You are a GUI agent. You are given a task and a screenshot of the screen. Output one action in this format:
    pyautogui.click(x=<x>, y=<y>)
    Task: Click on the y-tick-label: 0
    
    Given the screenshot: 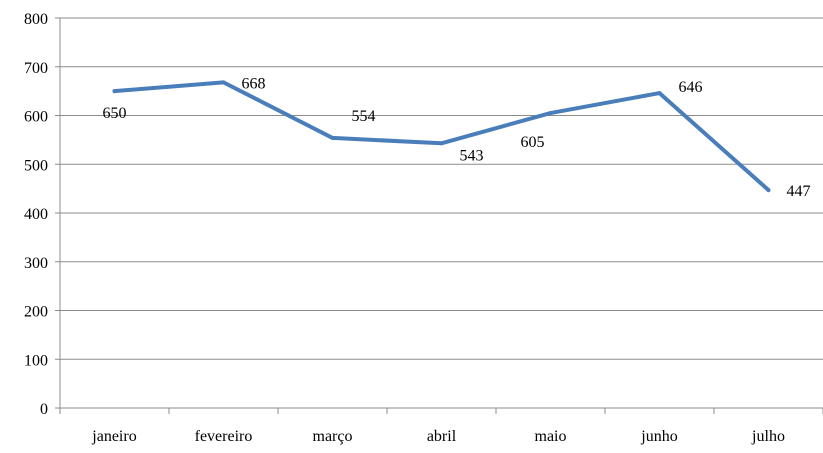 What is the action you would take?
    pyautogui.click(x=44, y=409)
    